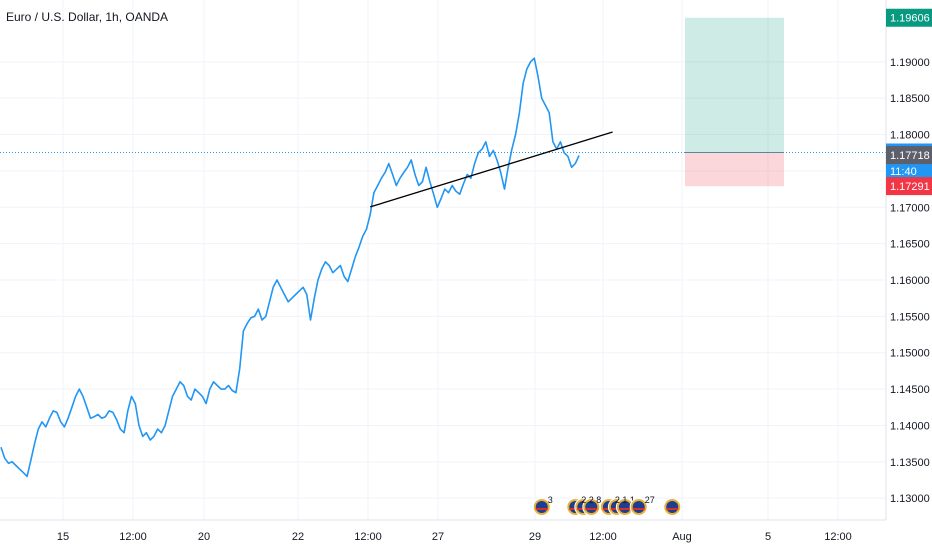  I want to click on y-tick-label: 1.15000, so click(910, 354).